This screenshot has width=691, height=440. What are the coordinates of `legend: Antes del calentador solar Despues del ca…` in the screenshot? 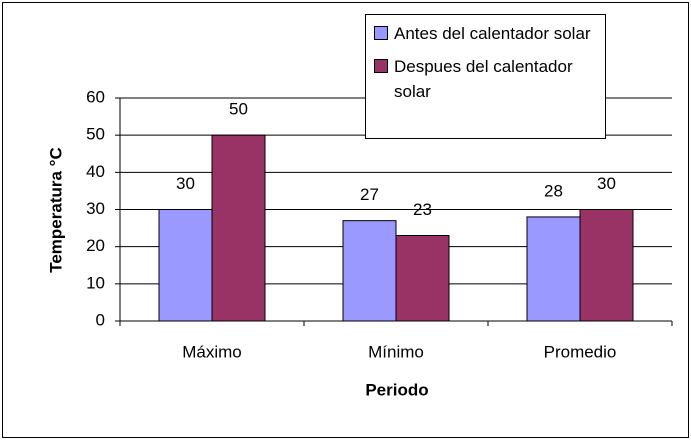 It's located at (485, 76).